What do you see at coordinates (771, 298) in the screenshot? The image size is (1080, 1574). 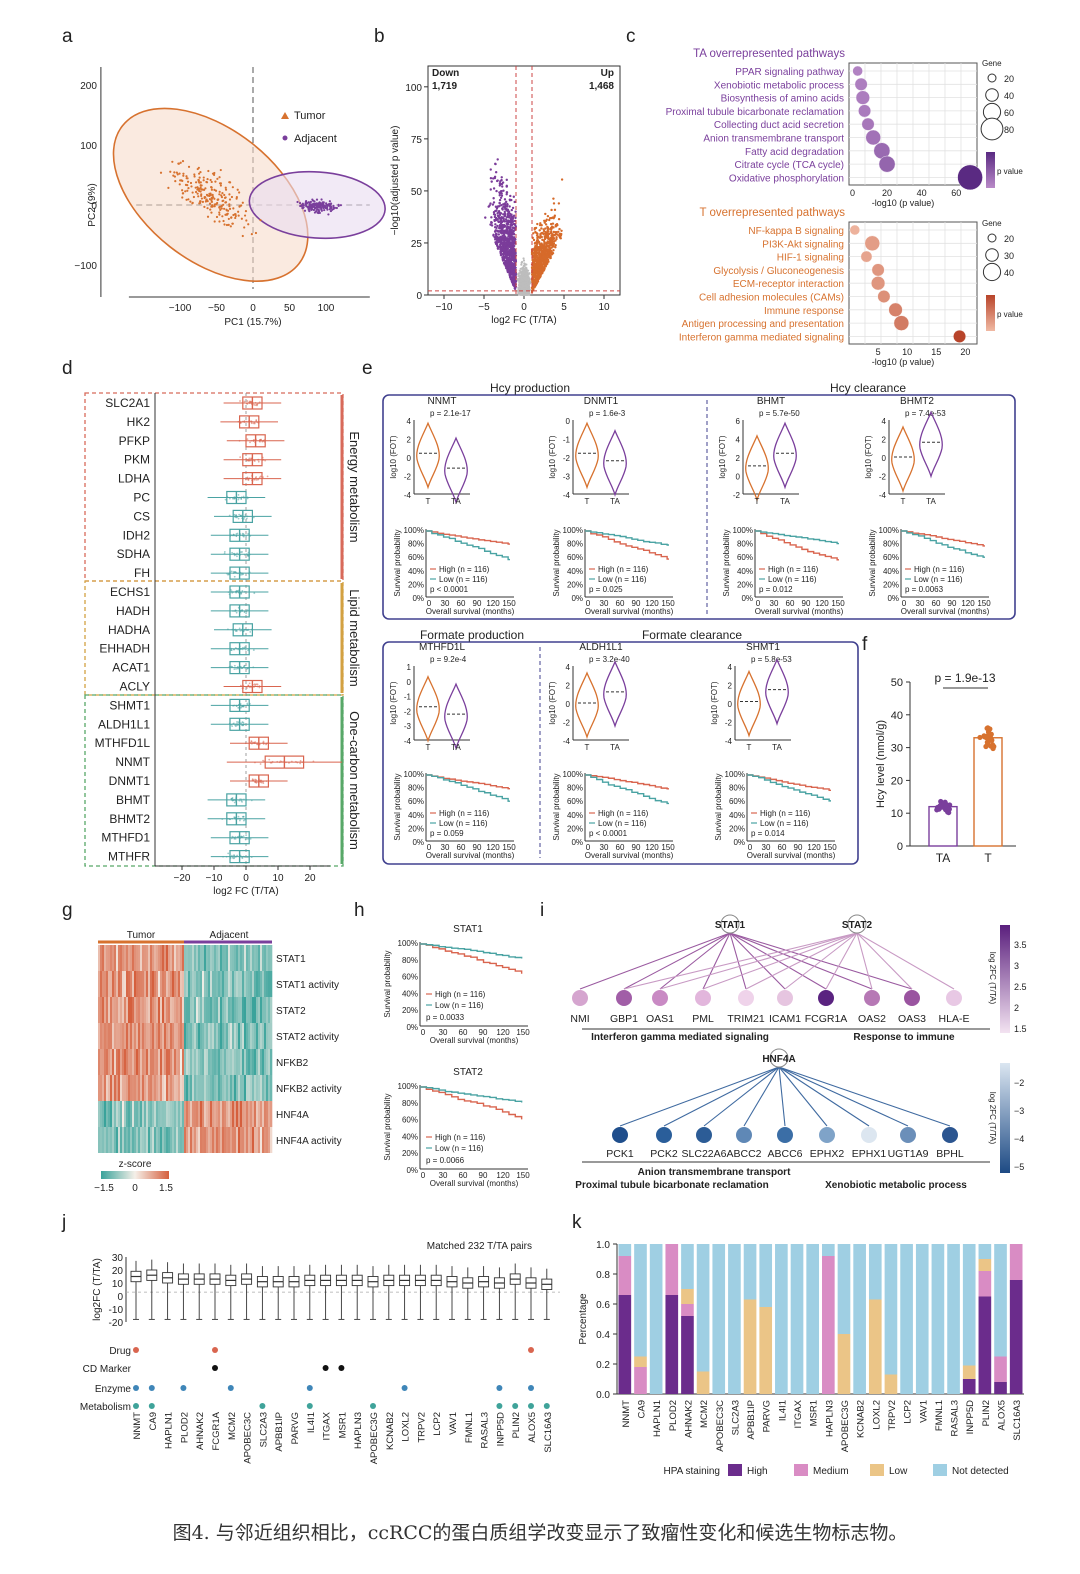 I see `pathway-label: Cell adhesion molecules (CAMs)` at bounding box center [771, 298].